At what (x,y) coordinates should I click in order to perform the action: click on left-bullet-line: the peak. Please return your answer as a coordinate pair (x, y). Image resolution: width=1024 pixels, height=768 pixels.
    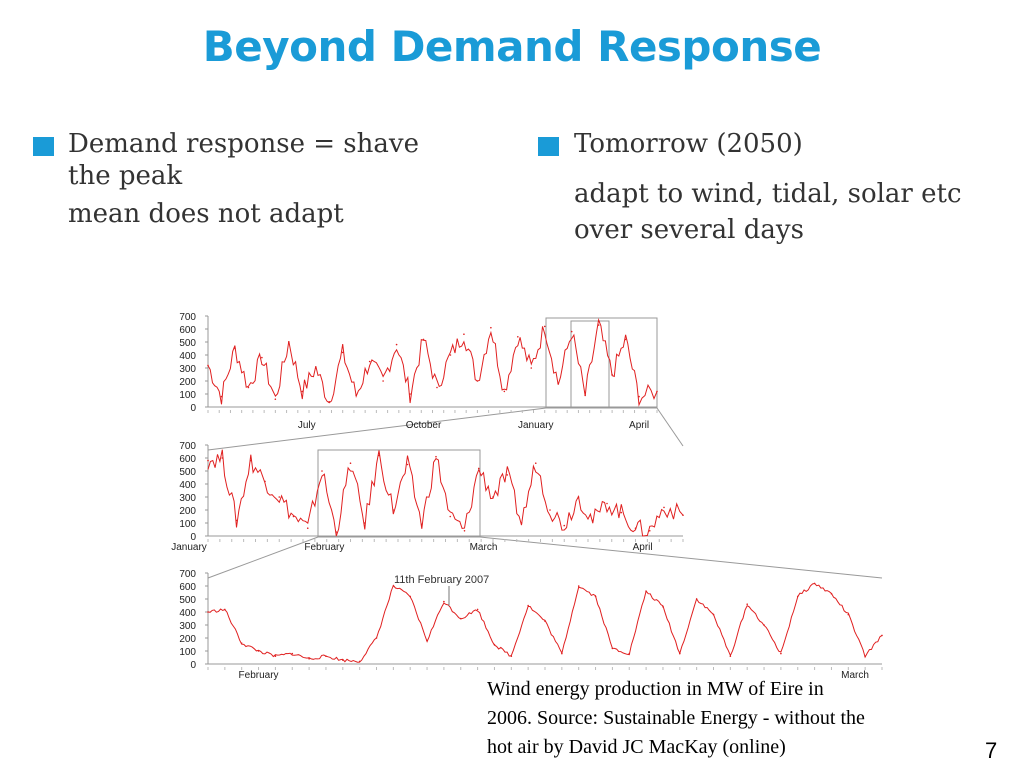
    Looking at the image, I should click on (125, 176).